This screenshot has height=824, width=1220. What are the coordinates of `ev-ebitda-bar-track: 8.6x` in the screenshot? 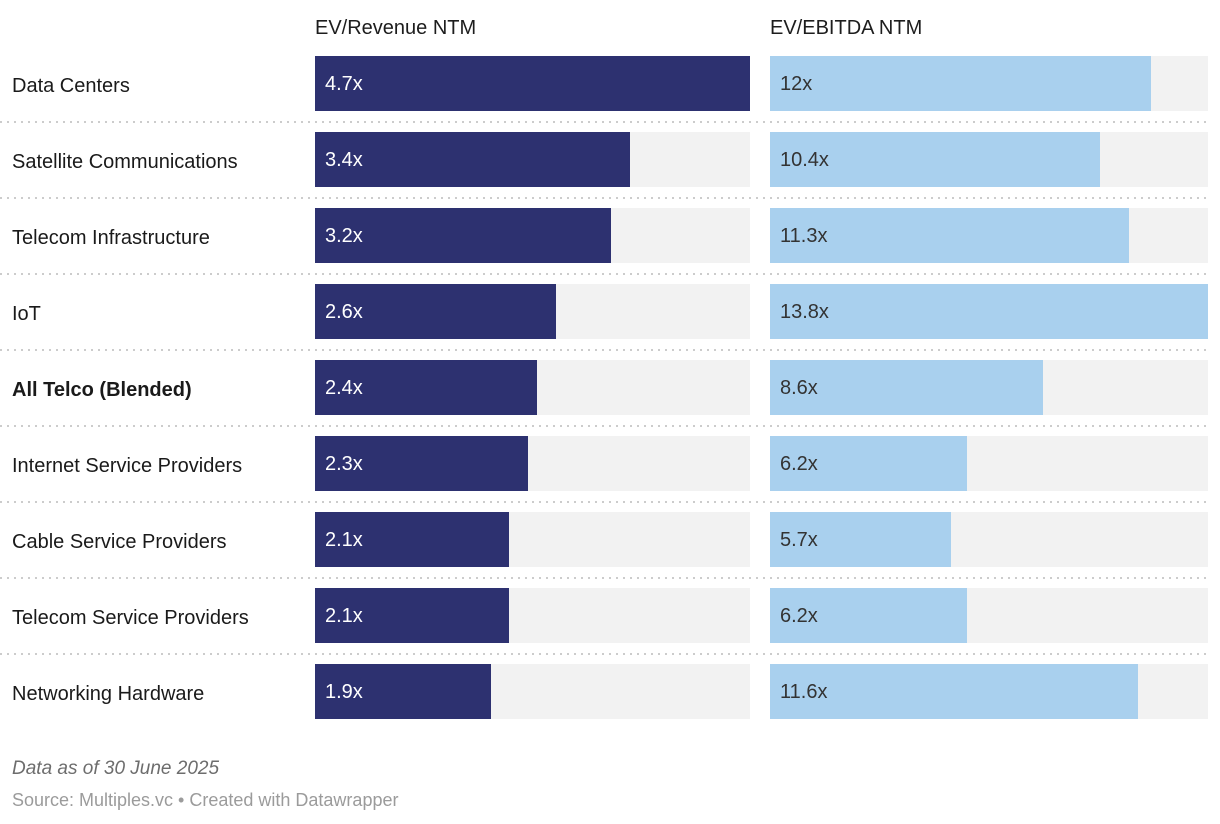 It's located at (989, 387).